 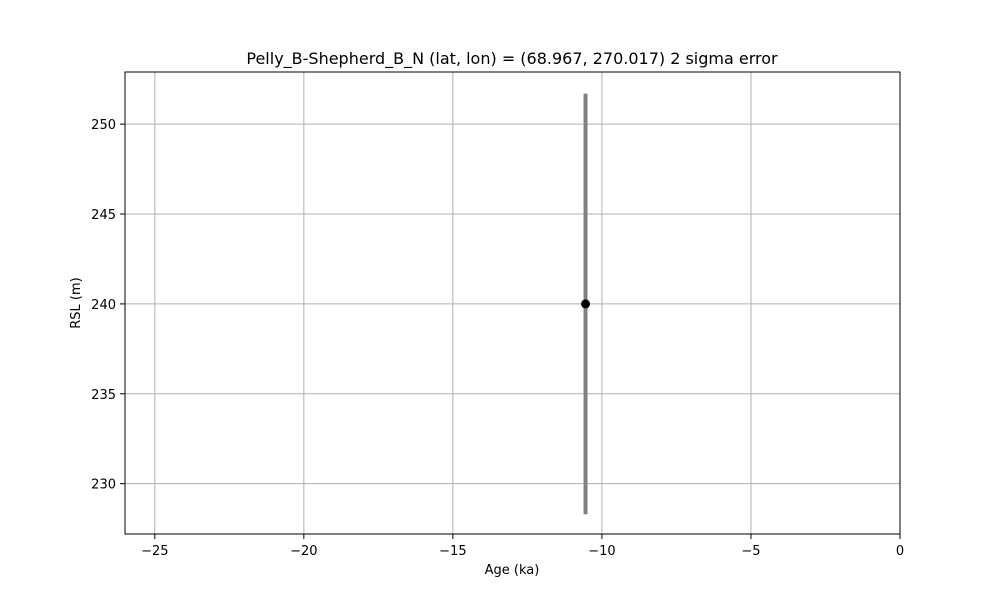 I want to click on x-tick-label: 0, so click(x=900, y=551).